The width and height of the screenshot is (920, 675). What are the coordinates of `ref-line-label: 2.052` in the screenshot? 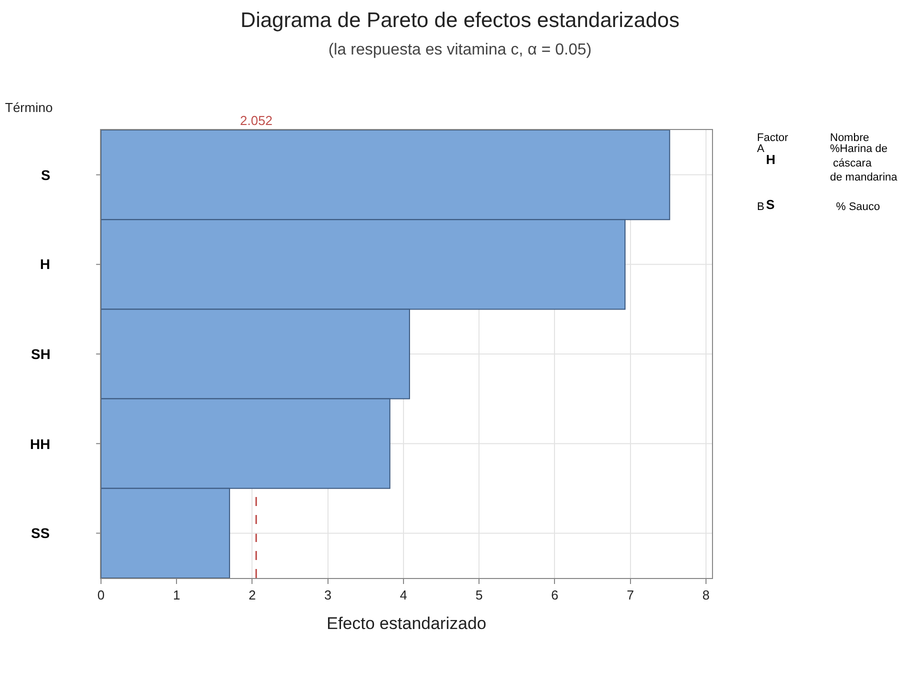 It's located at (256, 120).